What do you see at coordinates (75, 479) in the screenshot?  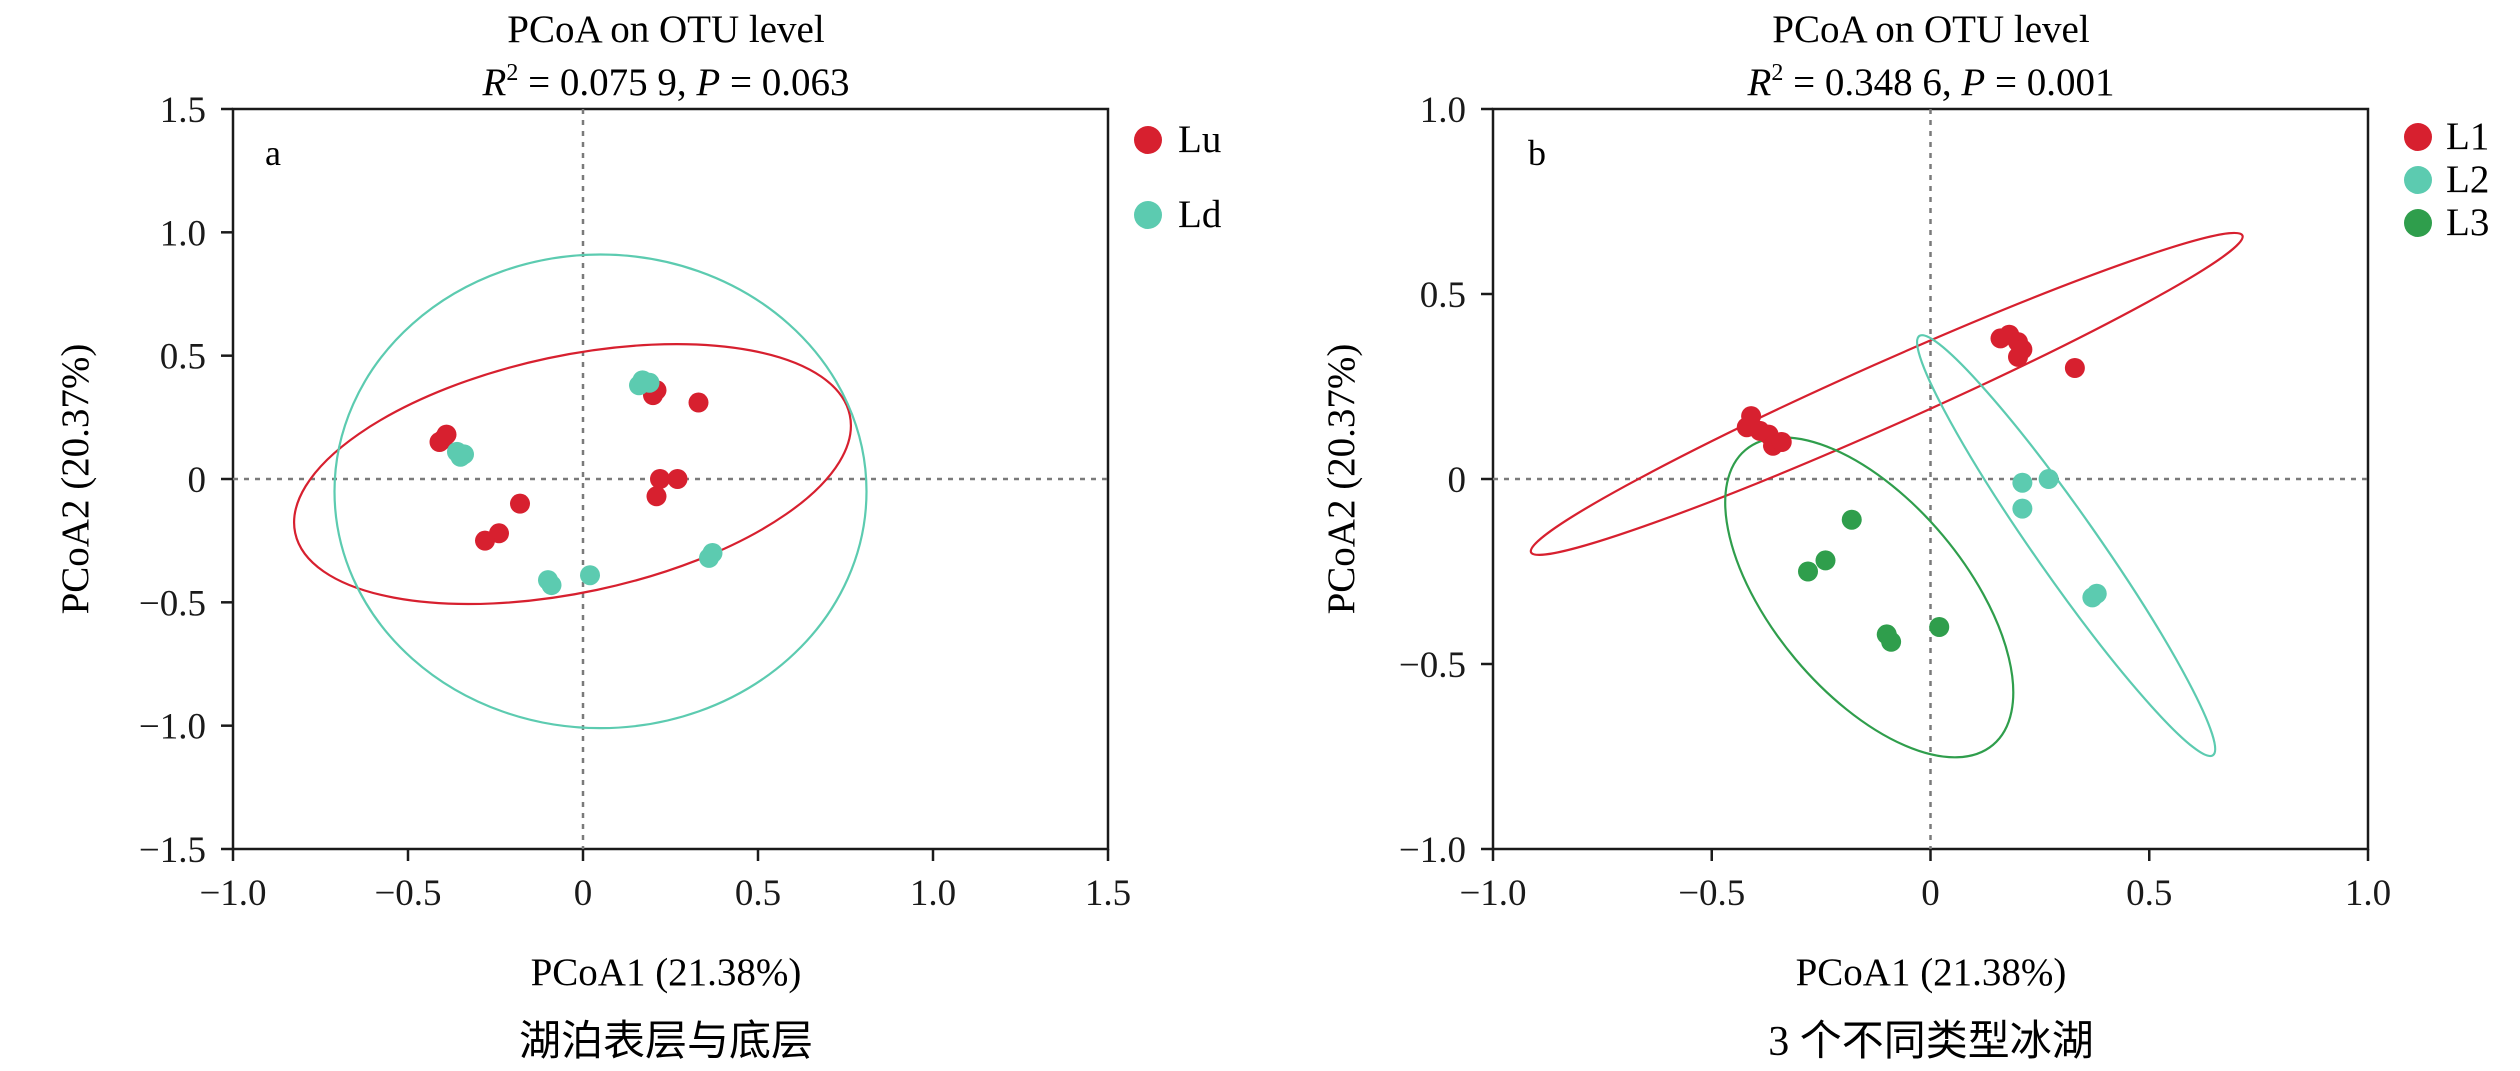 I see `panel-a-y-axis-label: PCoA2 (20.37%)` at bounding box center [75, 479].